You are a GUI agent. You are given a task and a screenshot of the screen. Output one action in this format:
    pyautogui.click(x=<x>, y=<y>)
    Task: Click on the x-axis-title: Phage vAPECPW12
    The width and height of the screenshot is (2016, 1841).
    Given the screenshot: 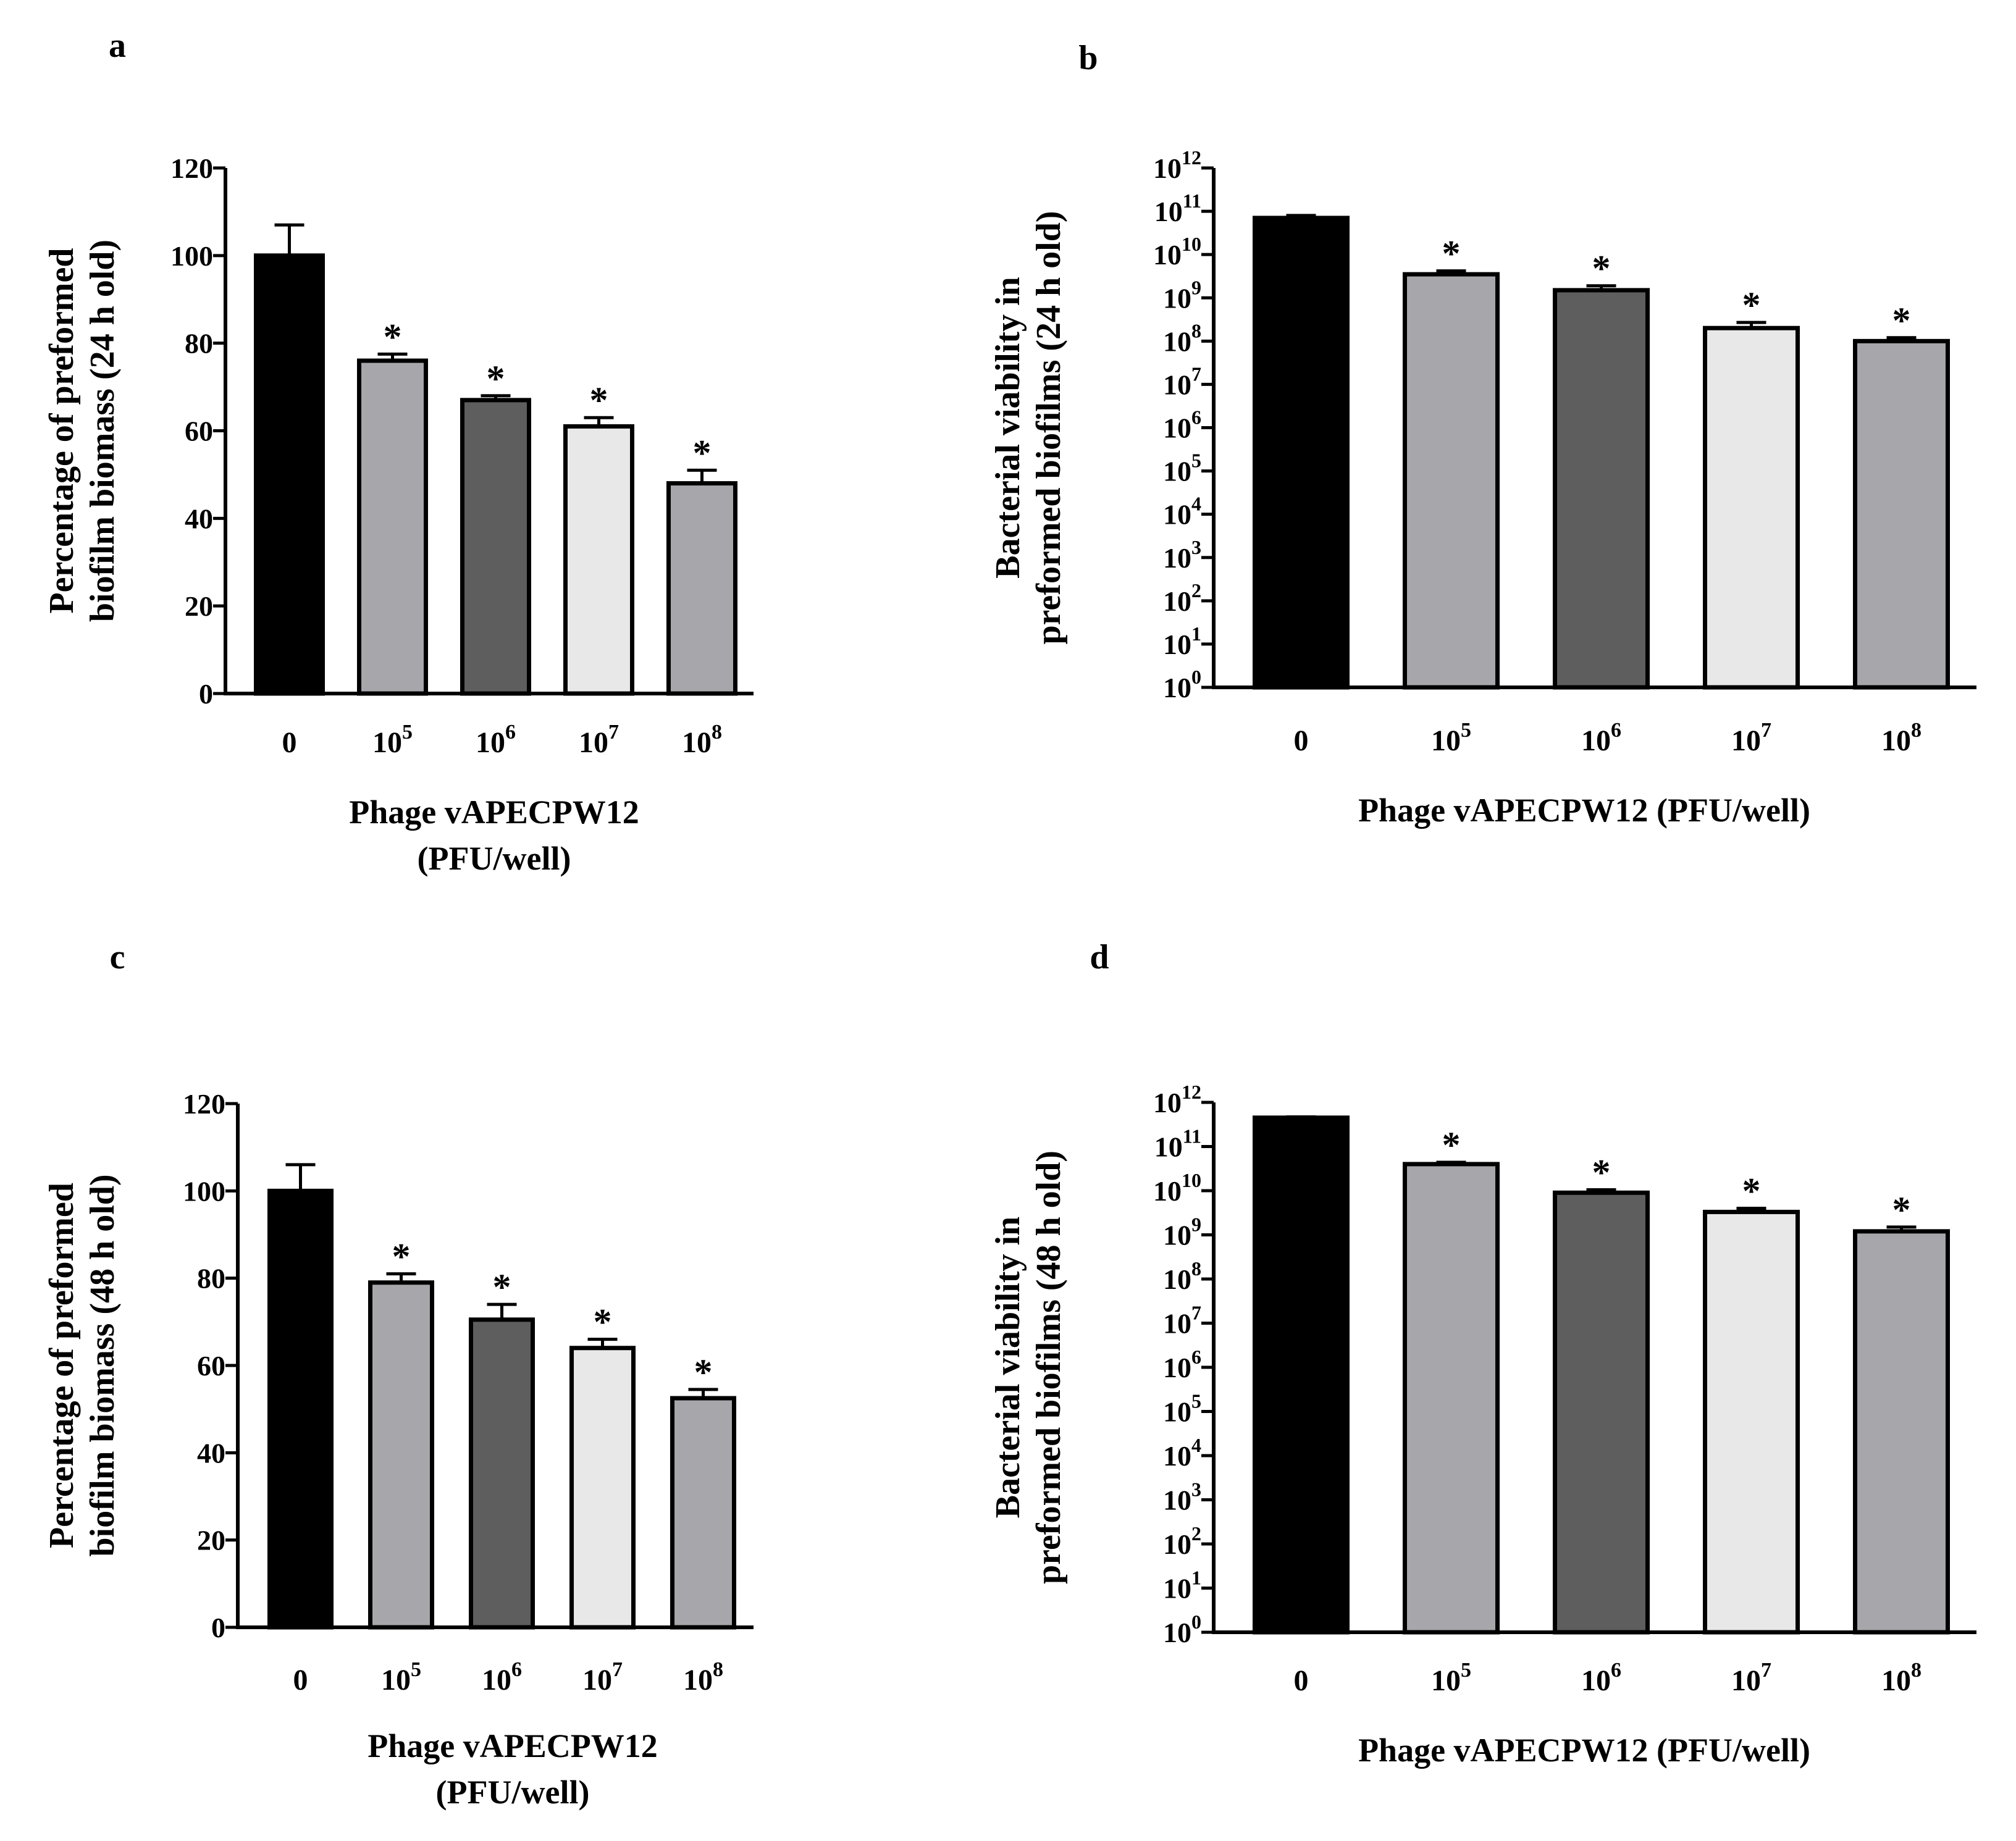 What is the action you would take?
    pyautogui.click(x=512, y=1745)
    